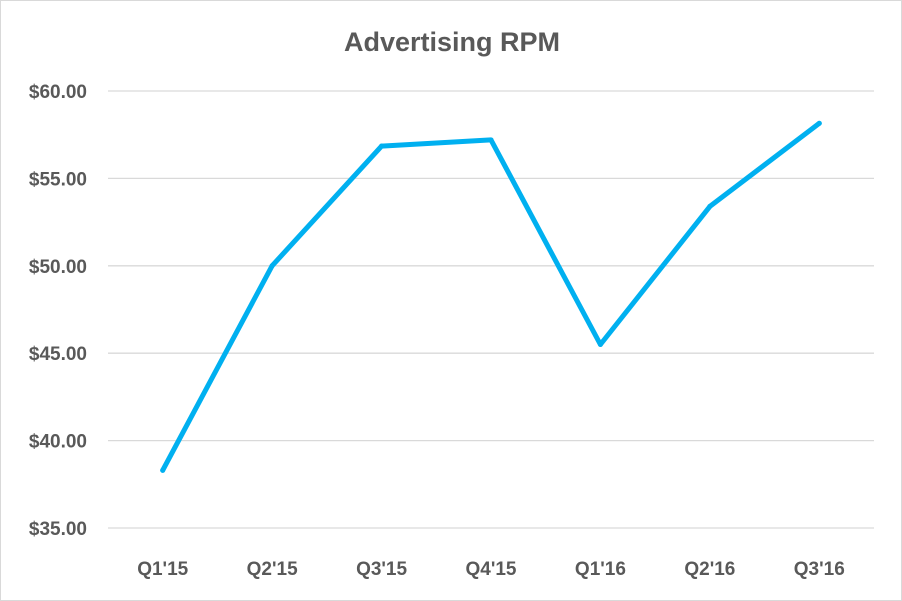  I want to click on y-tick-label: $55.00, so click(58, 179).